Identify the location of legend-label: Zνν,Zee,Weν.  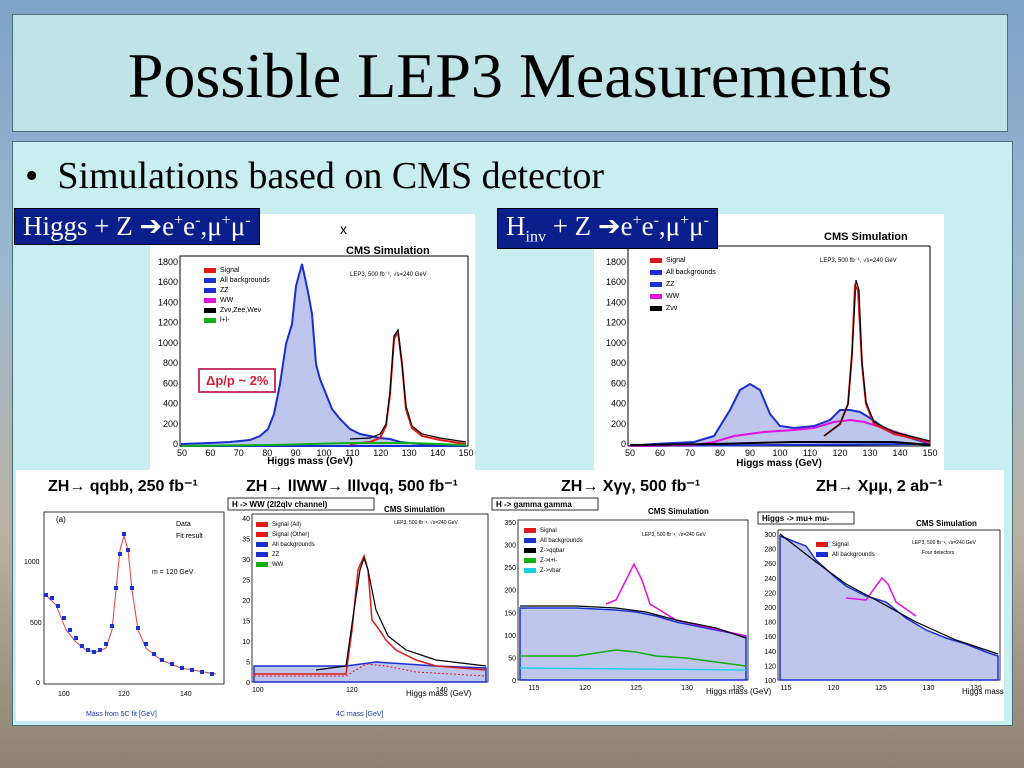
(241, 310).